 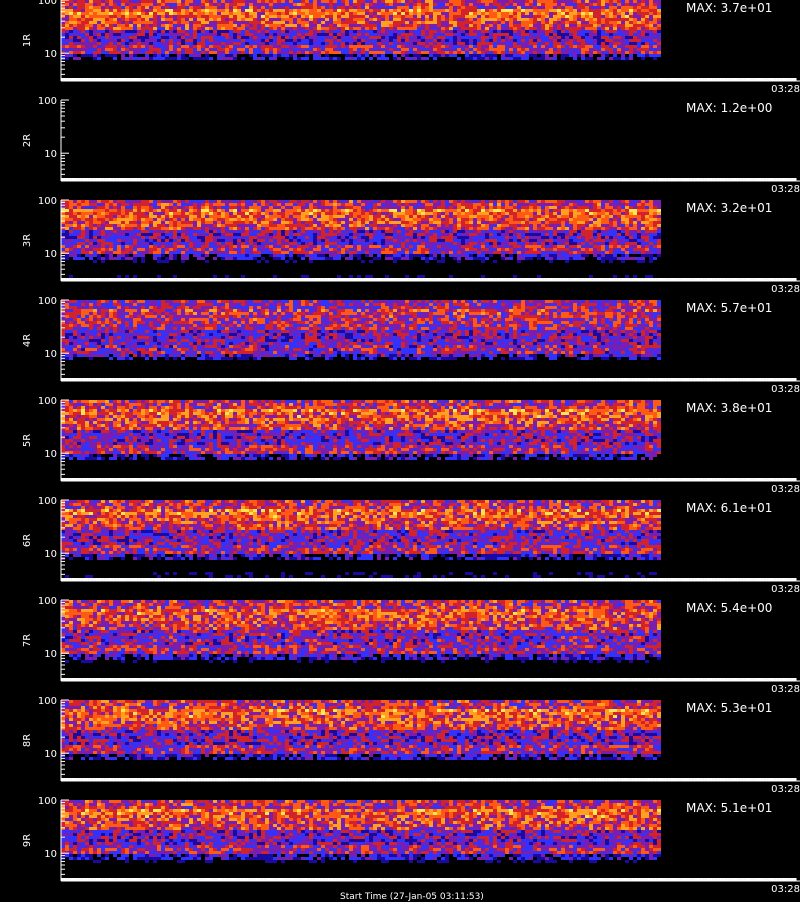 I want to click on y-tick-label: 100, so click(x=47, y=3).